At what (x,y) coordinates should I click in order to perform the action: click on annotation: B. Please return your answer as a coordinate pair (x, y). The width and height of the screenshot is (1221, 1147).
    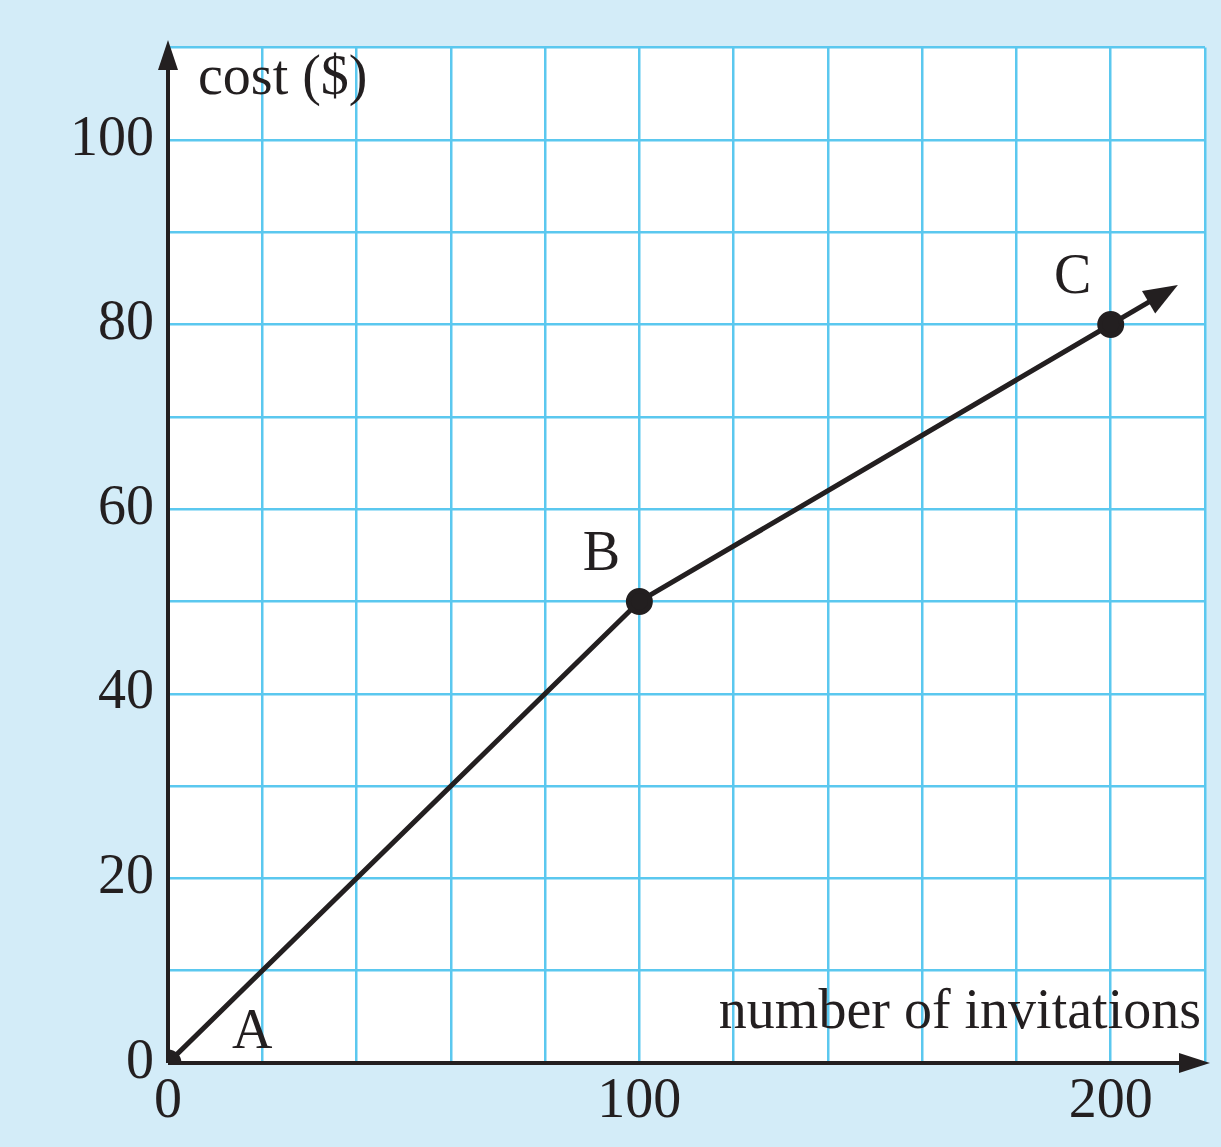
    Looking at the image, I should click on (601, 551).